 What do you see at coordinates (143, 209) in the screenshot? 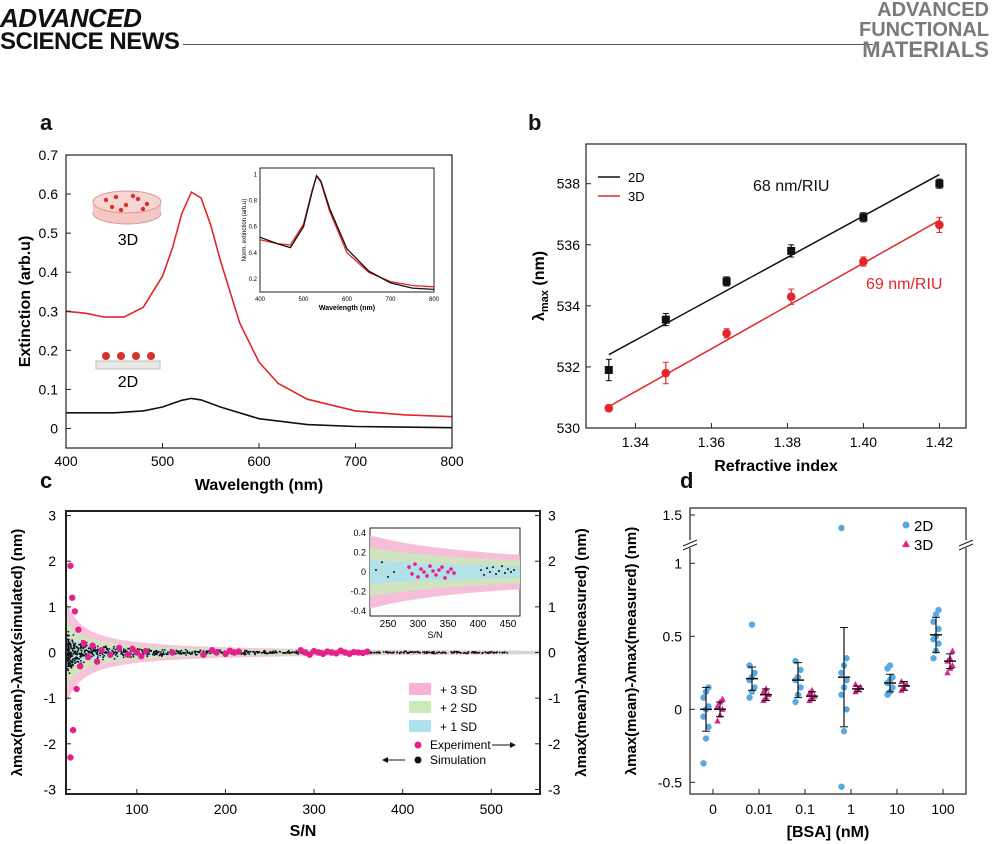
I see `particle-3d` at bounding box center [143, 209].